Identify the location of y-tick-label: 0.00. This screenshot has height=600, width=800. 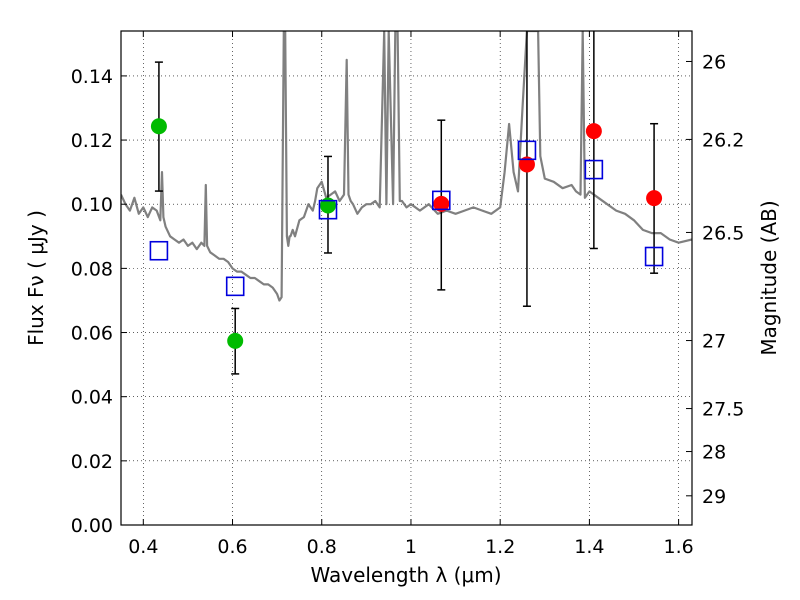
(92, 526).